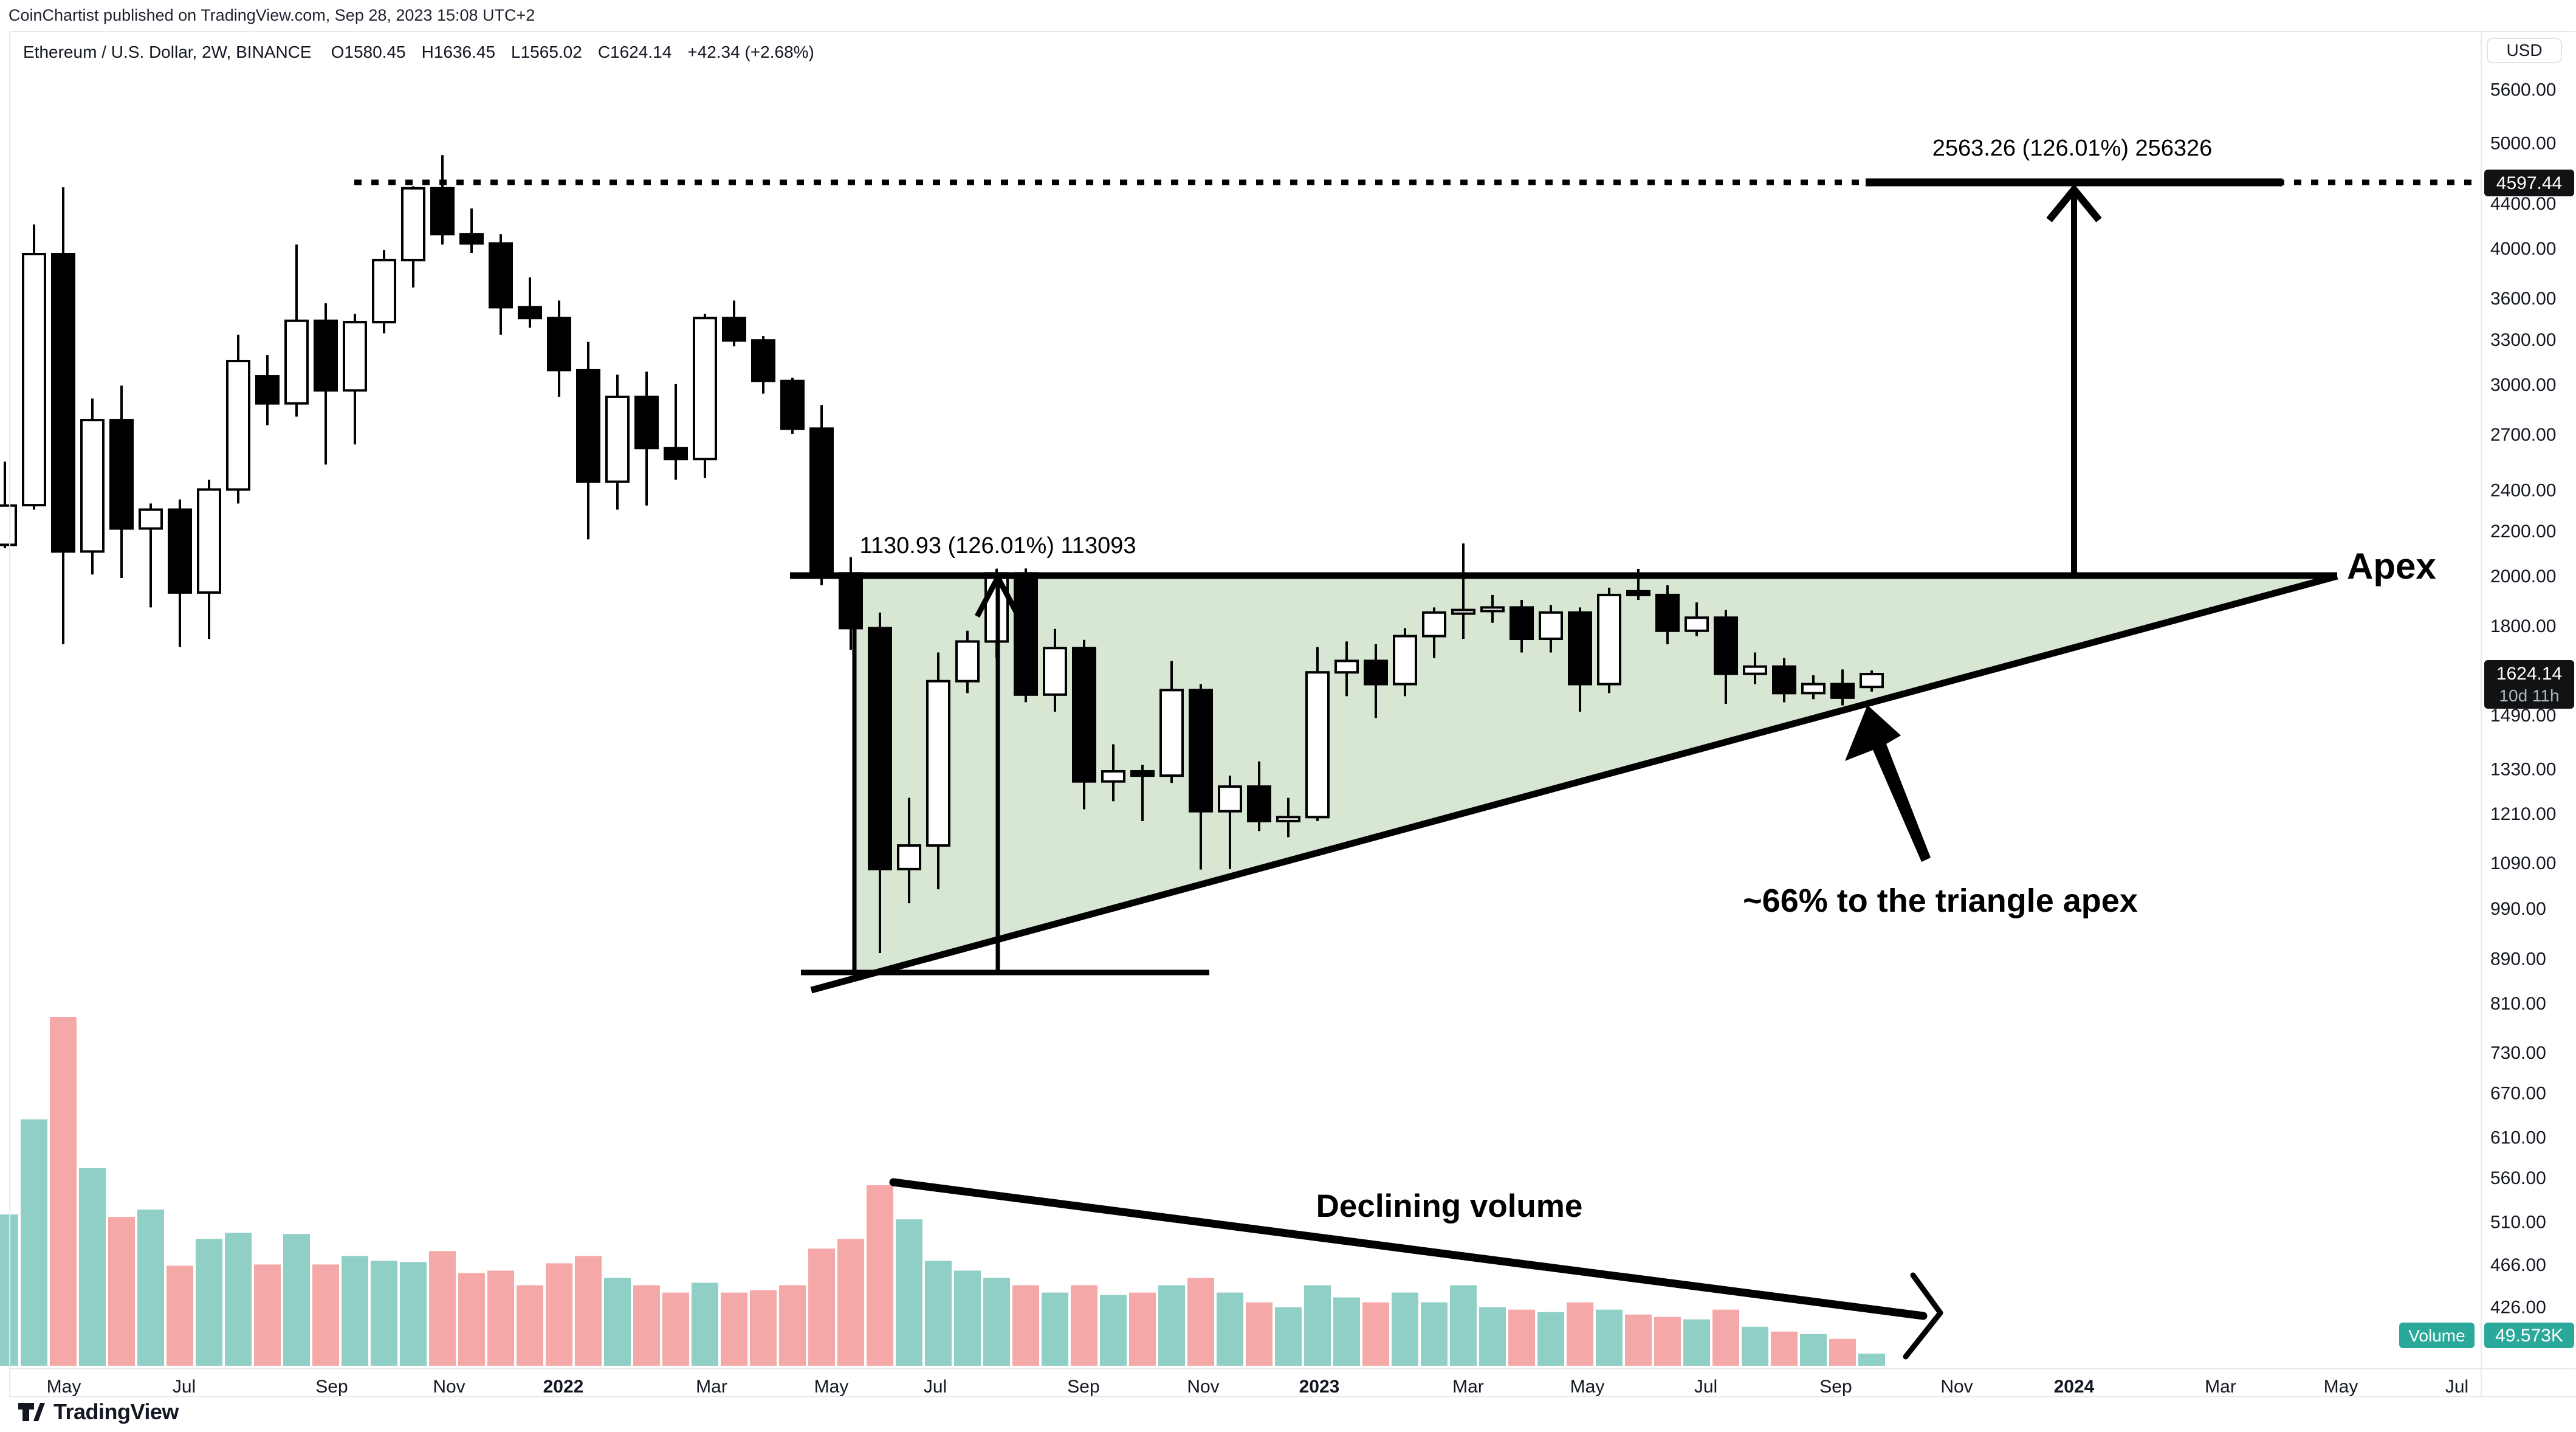 This screenshot has height=1432, width=2576. I want to click on tradingview-logo: TradingView, so click(98, 1412).